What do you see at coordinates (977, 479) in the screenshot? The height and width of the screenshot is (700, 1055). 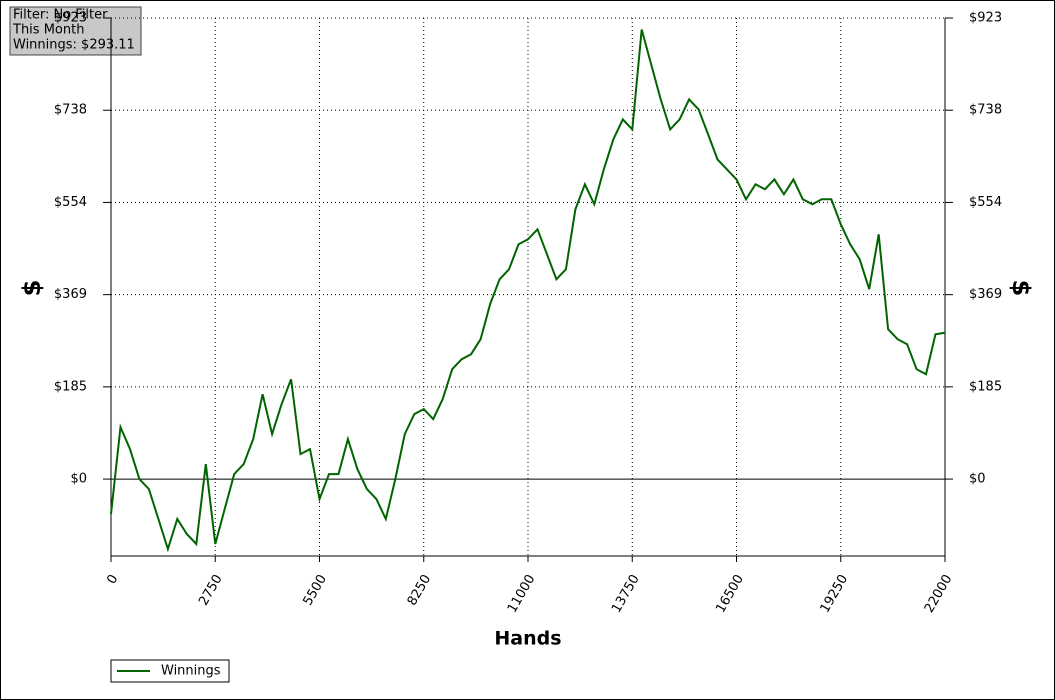 I see `y2-tick-label: $0` at bounding box center [977, 479].